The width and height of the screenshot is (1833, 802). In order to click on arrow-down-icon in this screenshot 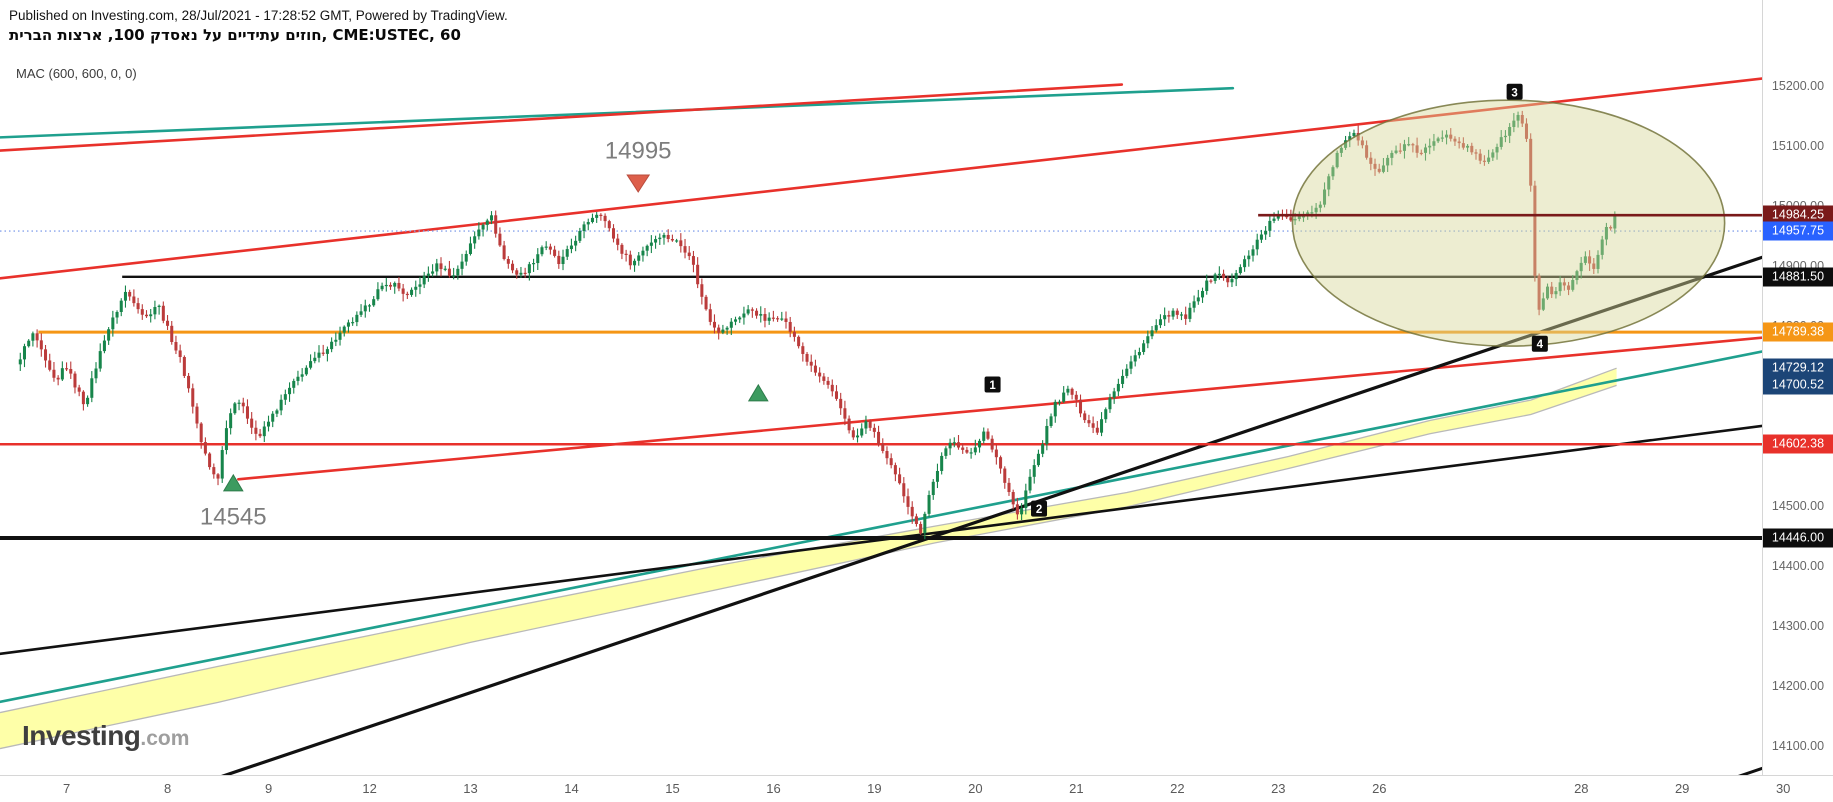, I will do `click(638, 183)`.